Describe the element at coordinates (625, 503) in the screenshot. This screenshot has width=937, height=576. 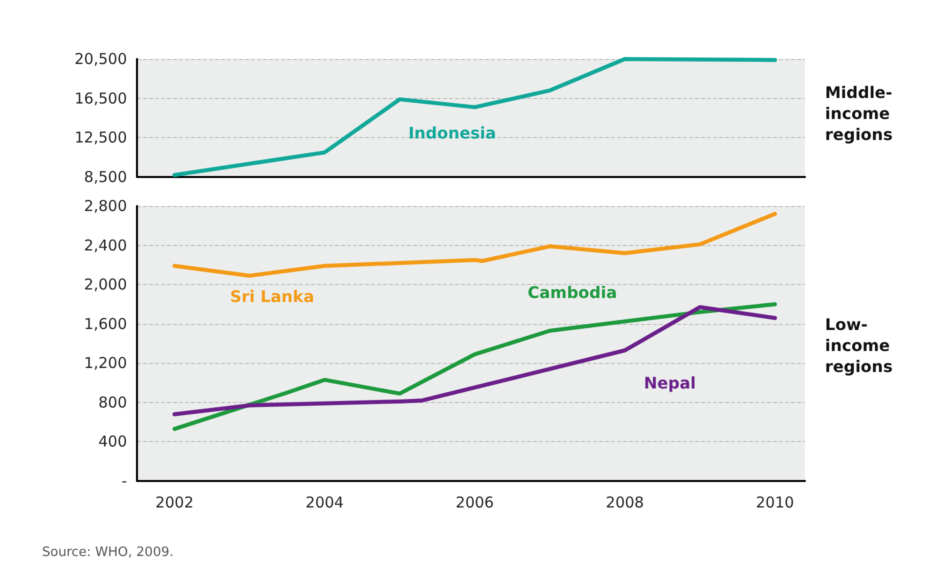
I see `x-tick-label: 2008` at that location.